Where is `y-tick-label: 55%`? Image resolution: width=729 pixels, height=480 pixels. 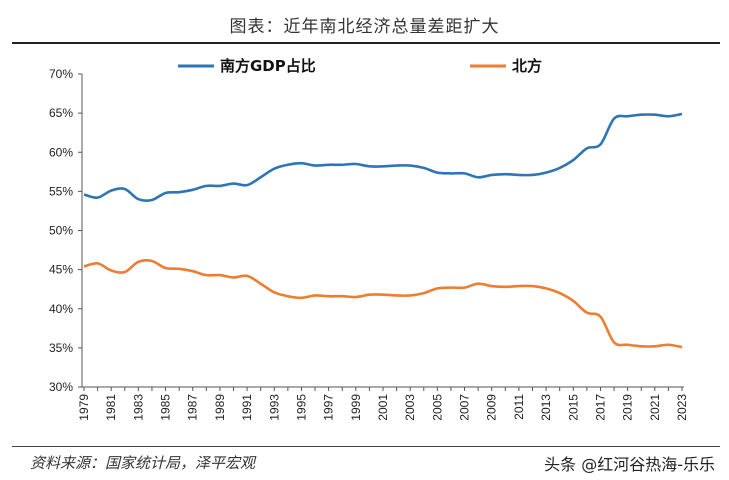 y-tick-label: 55% is located at coordinates (61, 191).